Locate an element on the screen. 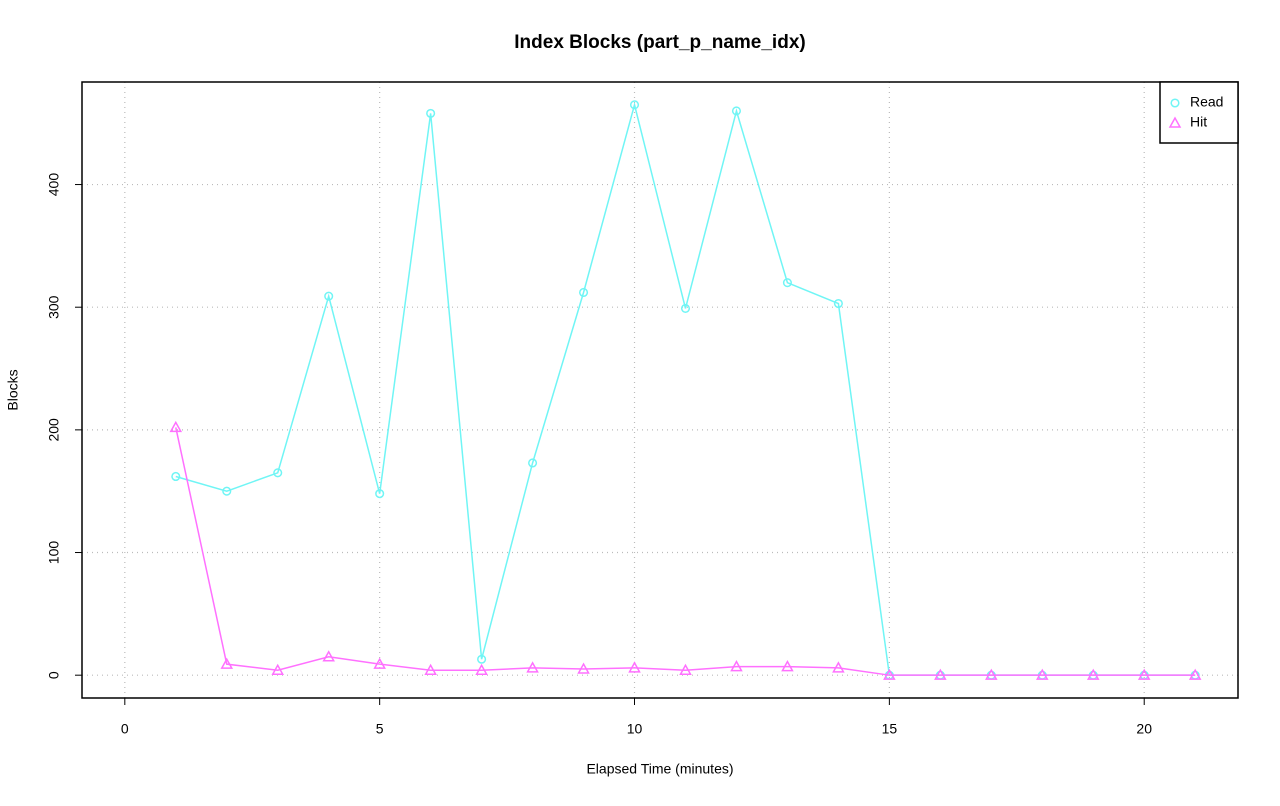 The width and height of the screenshot is (1280, 806). y-tick-label: 400 is located at coordinates (54, 185).